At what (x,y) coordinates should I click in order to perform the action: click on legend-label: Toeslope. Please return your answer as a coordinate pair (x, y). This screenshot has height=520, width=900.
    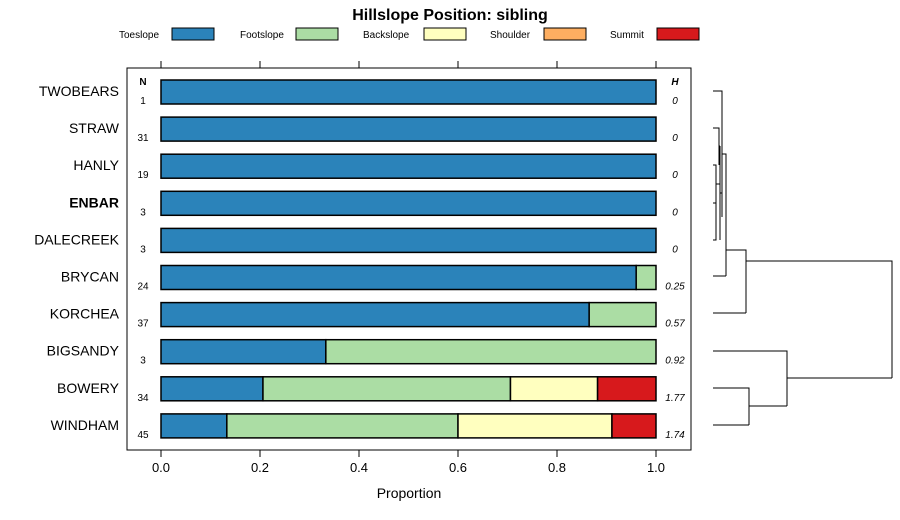
    Looking at the image, I should click on (139, 35).